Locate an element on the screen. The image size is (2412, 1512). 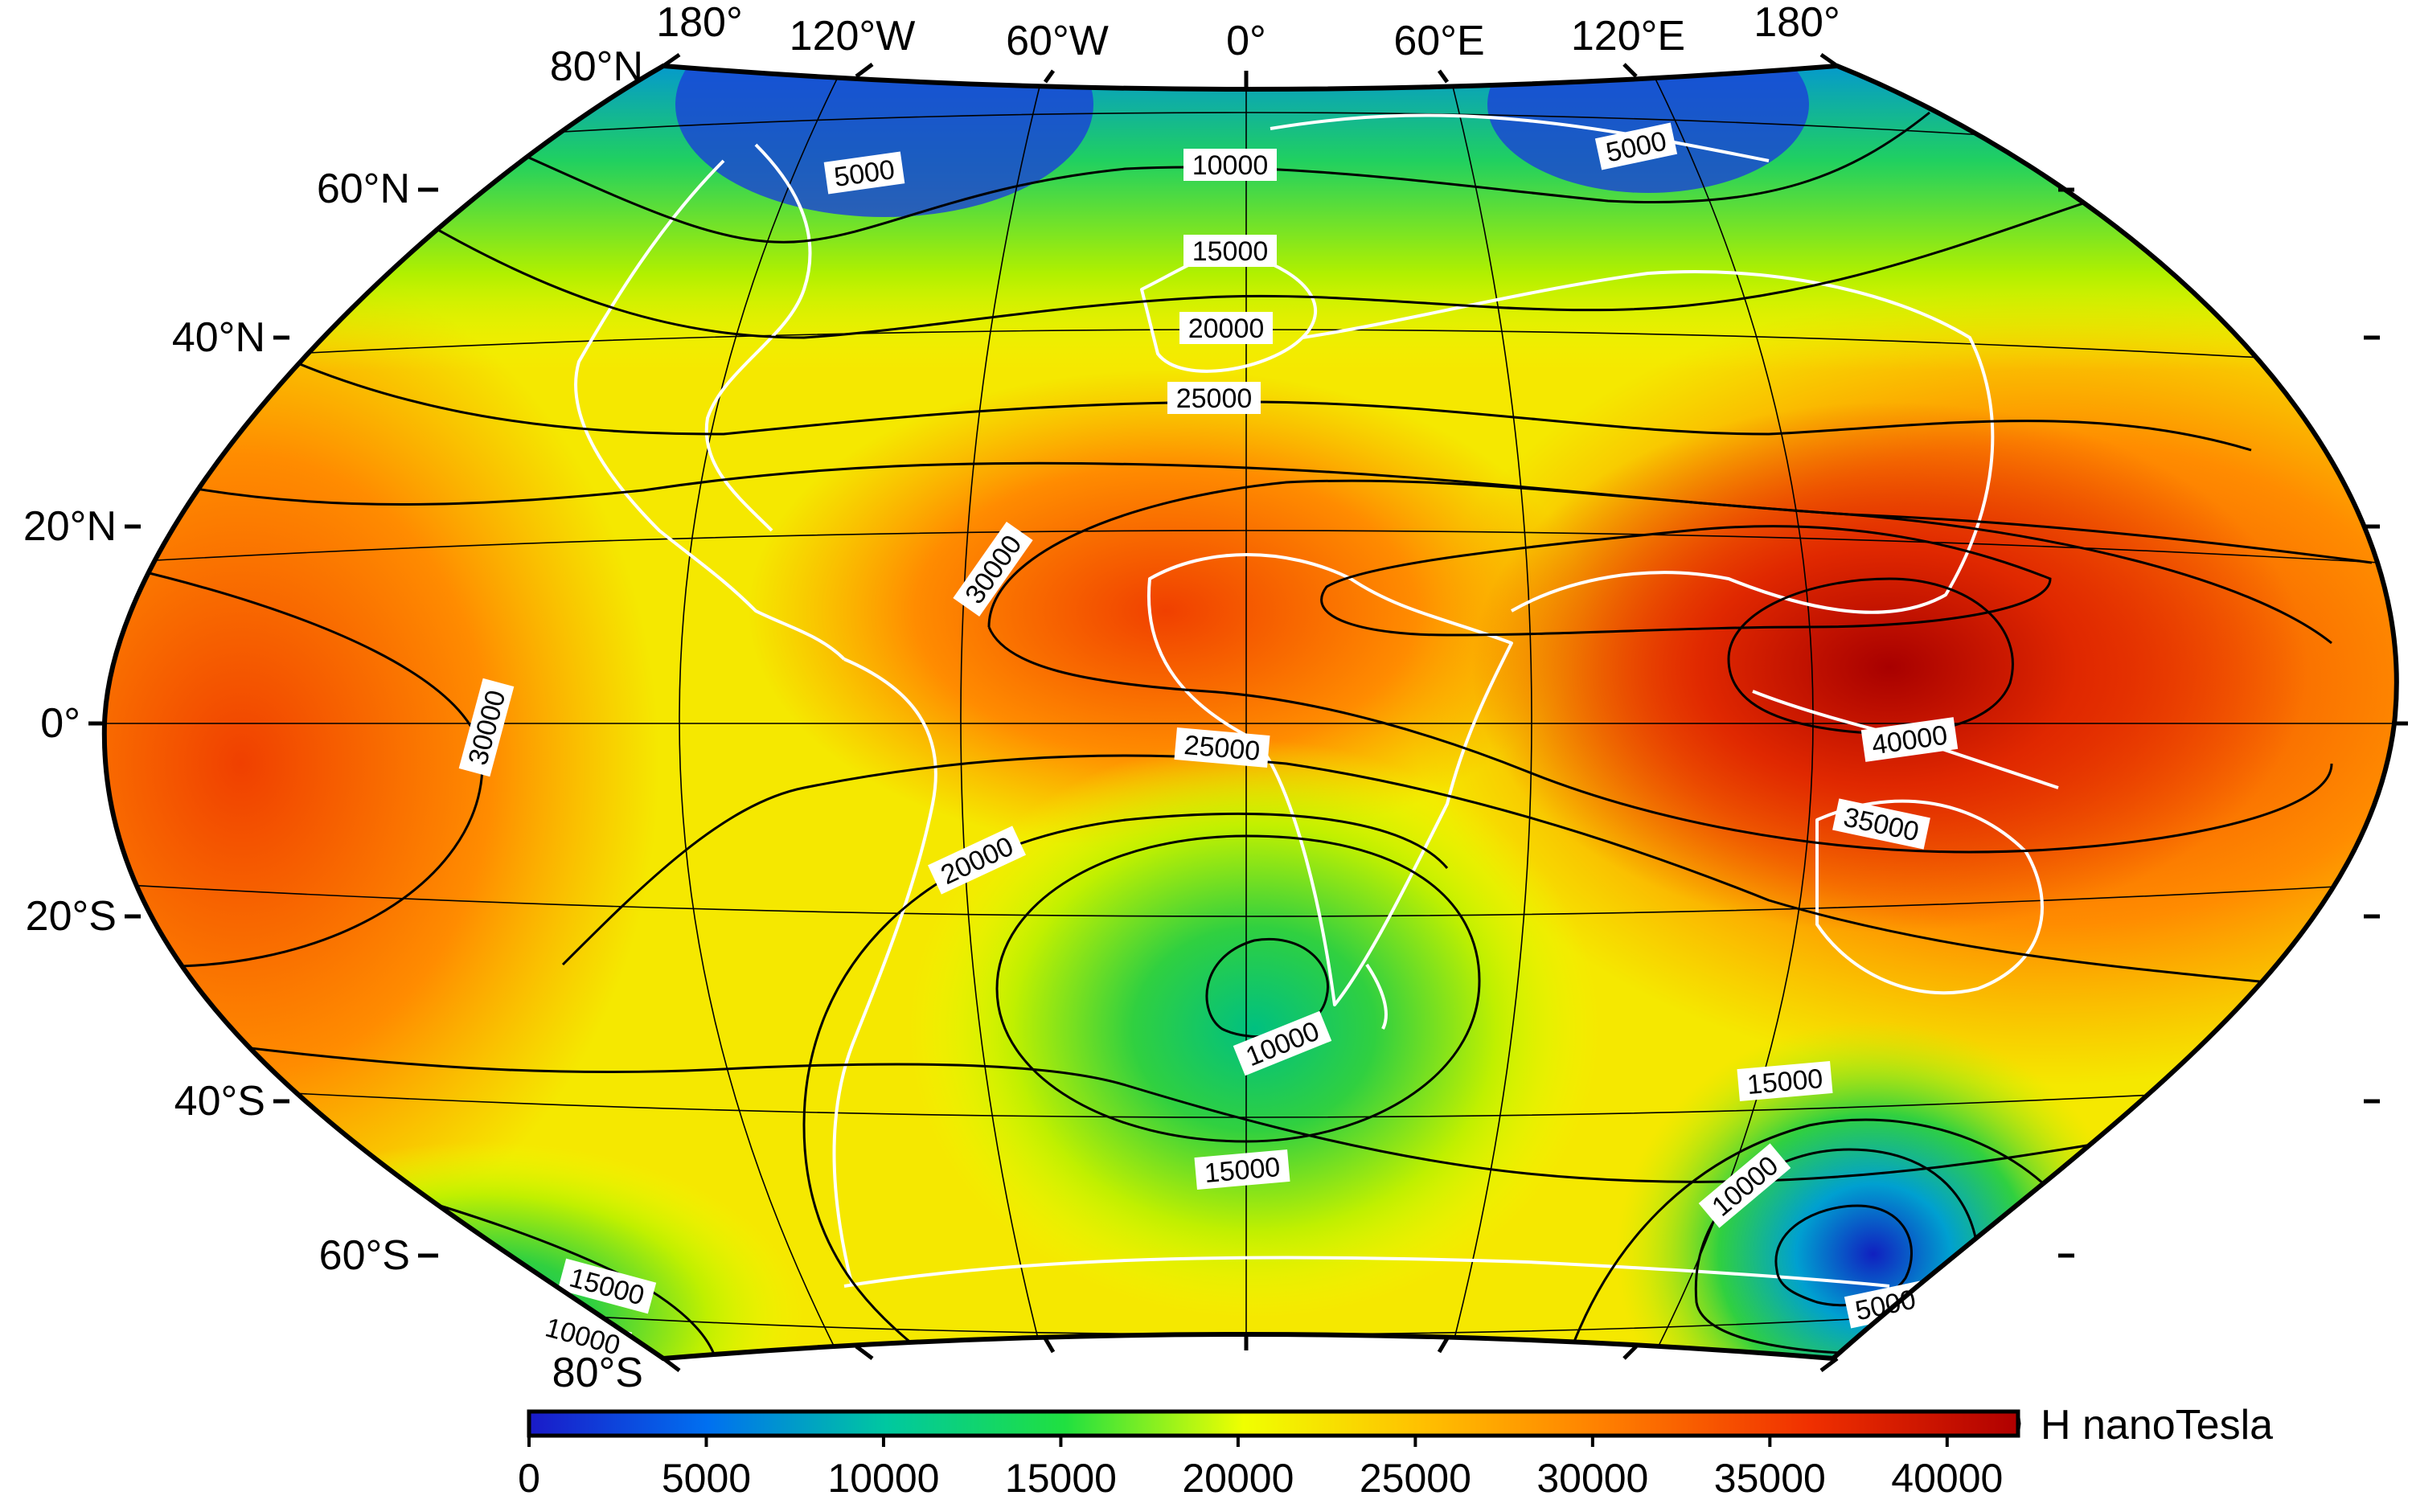
colorbar-tick-label: 25000 is located at coordinates (1415, 1478).